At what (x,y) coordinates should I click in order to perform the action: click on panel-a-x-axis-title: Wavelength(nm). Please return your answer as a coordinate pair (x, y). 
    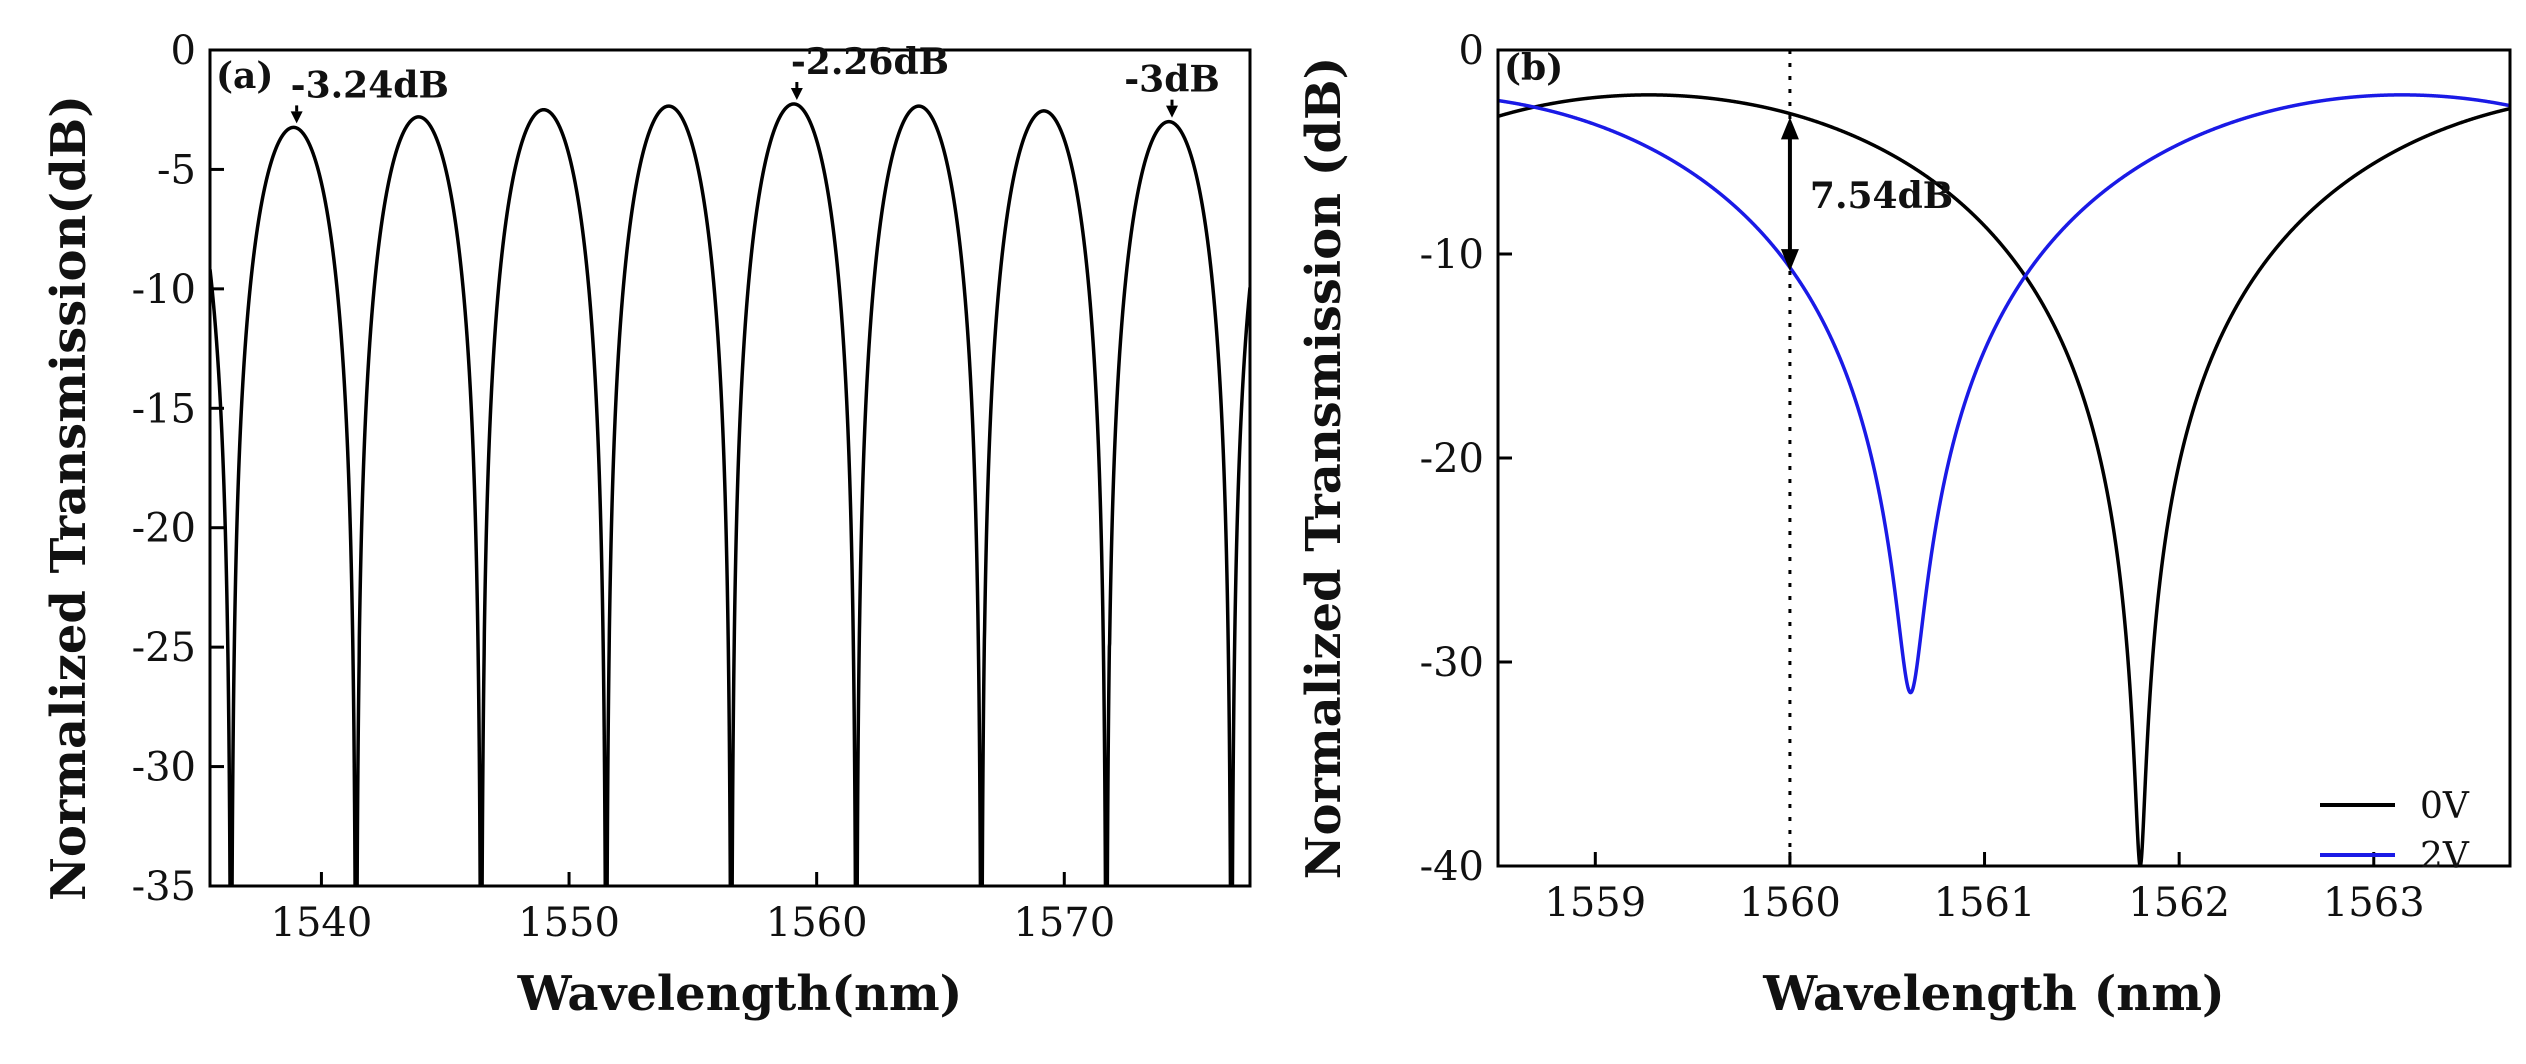
    Looking at the image, I should click on (740, 994).